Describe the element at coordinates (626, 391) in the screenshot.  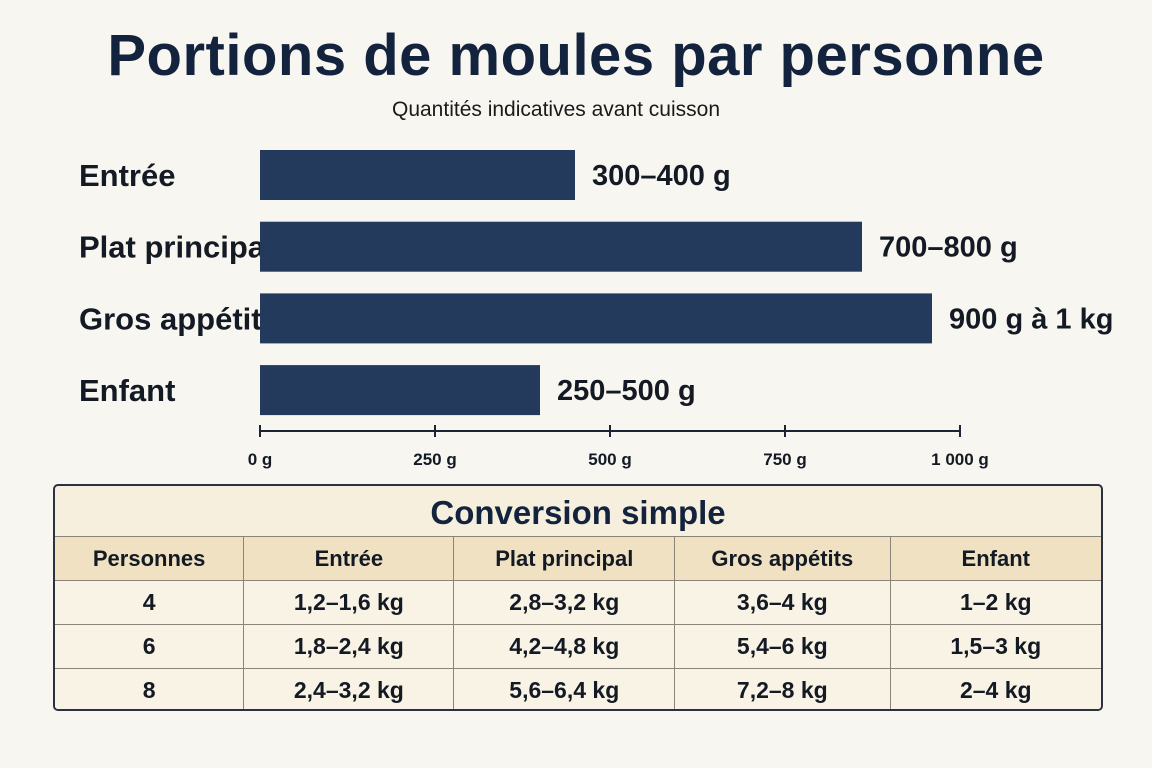
I see `data-label: 250–500 g` at that location.